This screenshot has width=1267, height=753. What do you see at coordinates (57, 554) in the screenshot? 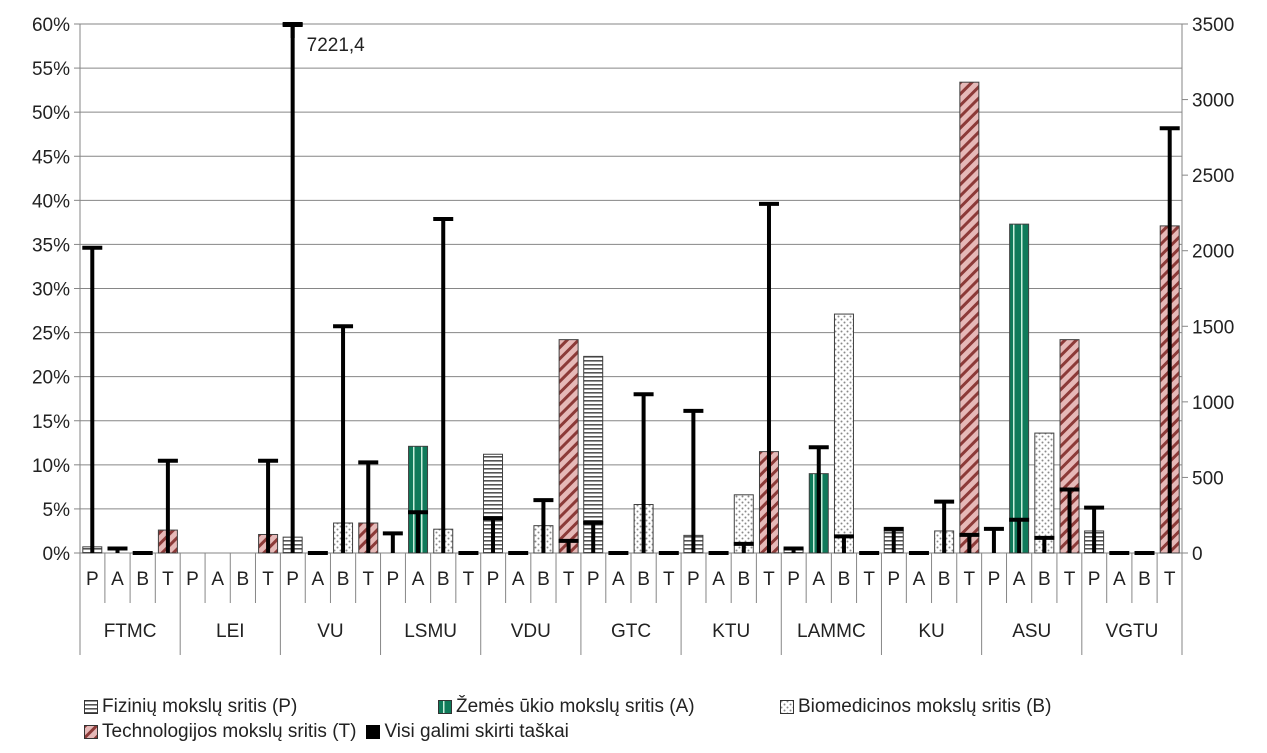
I see `left-tick-label: 0%` at bounding box center [57, 554].